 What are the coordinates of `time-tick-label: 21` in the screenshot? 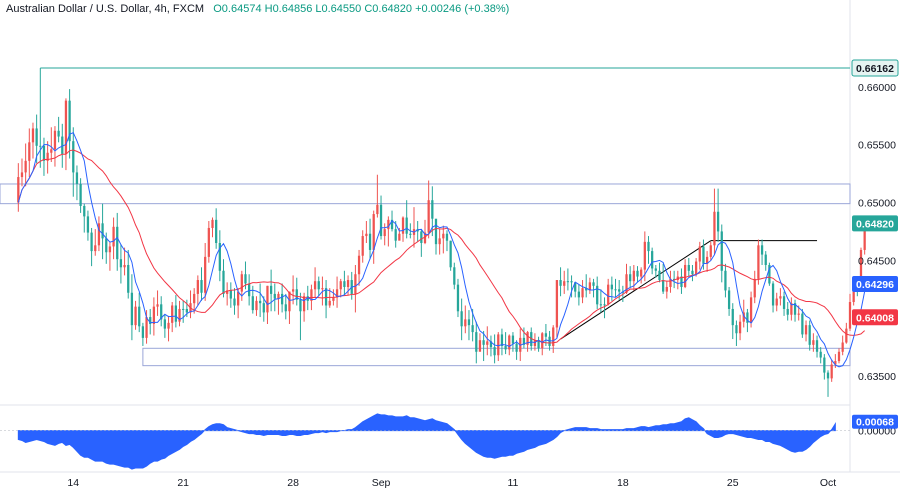 It's located at (183, 483).